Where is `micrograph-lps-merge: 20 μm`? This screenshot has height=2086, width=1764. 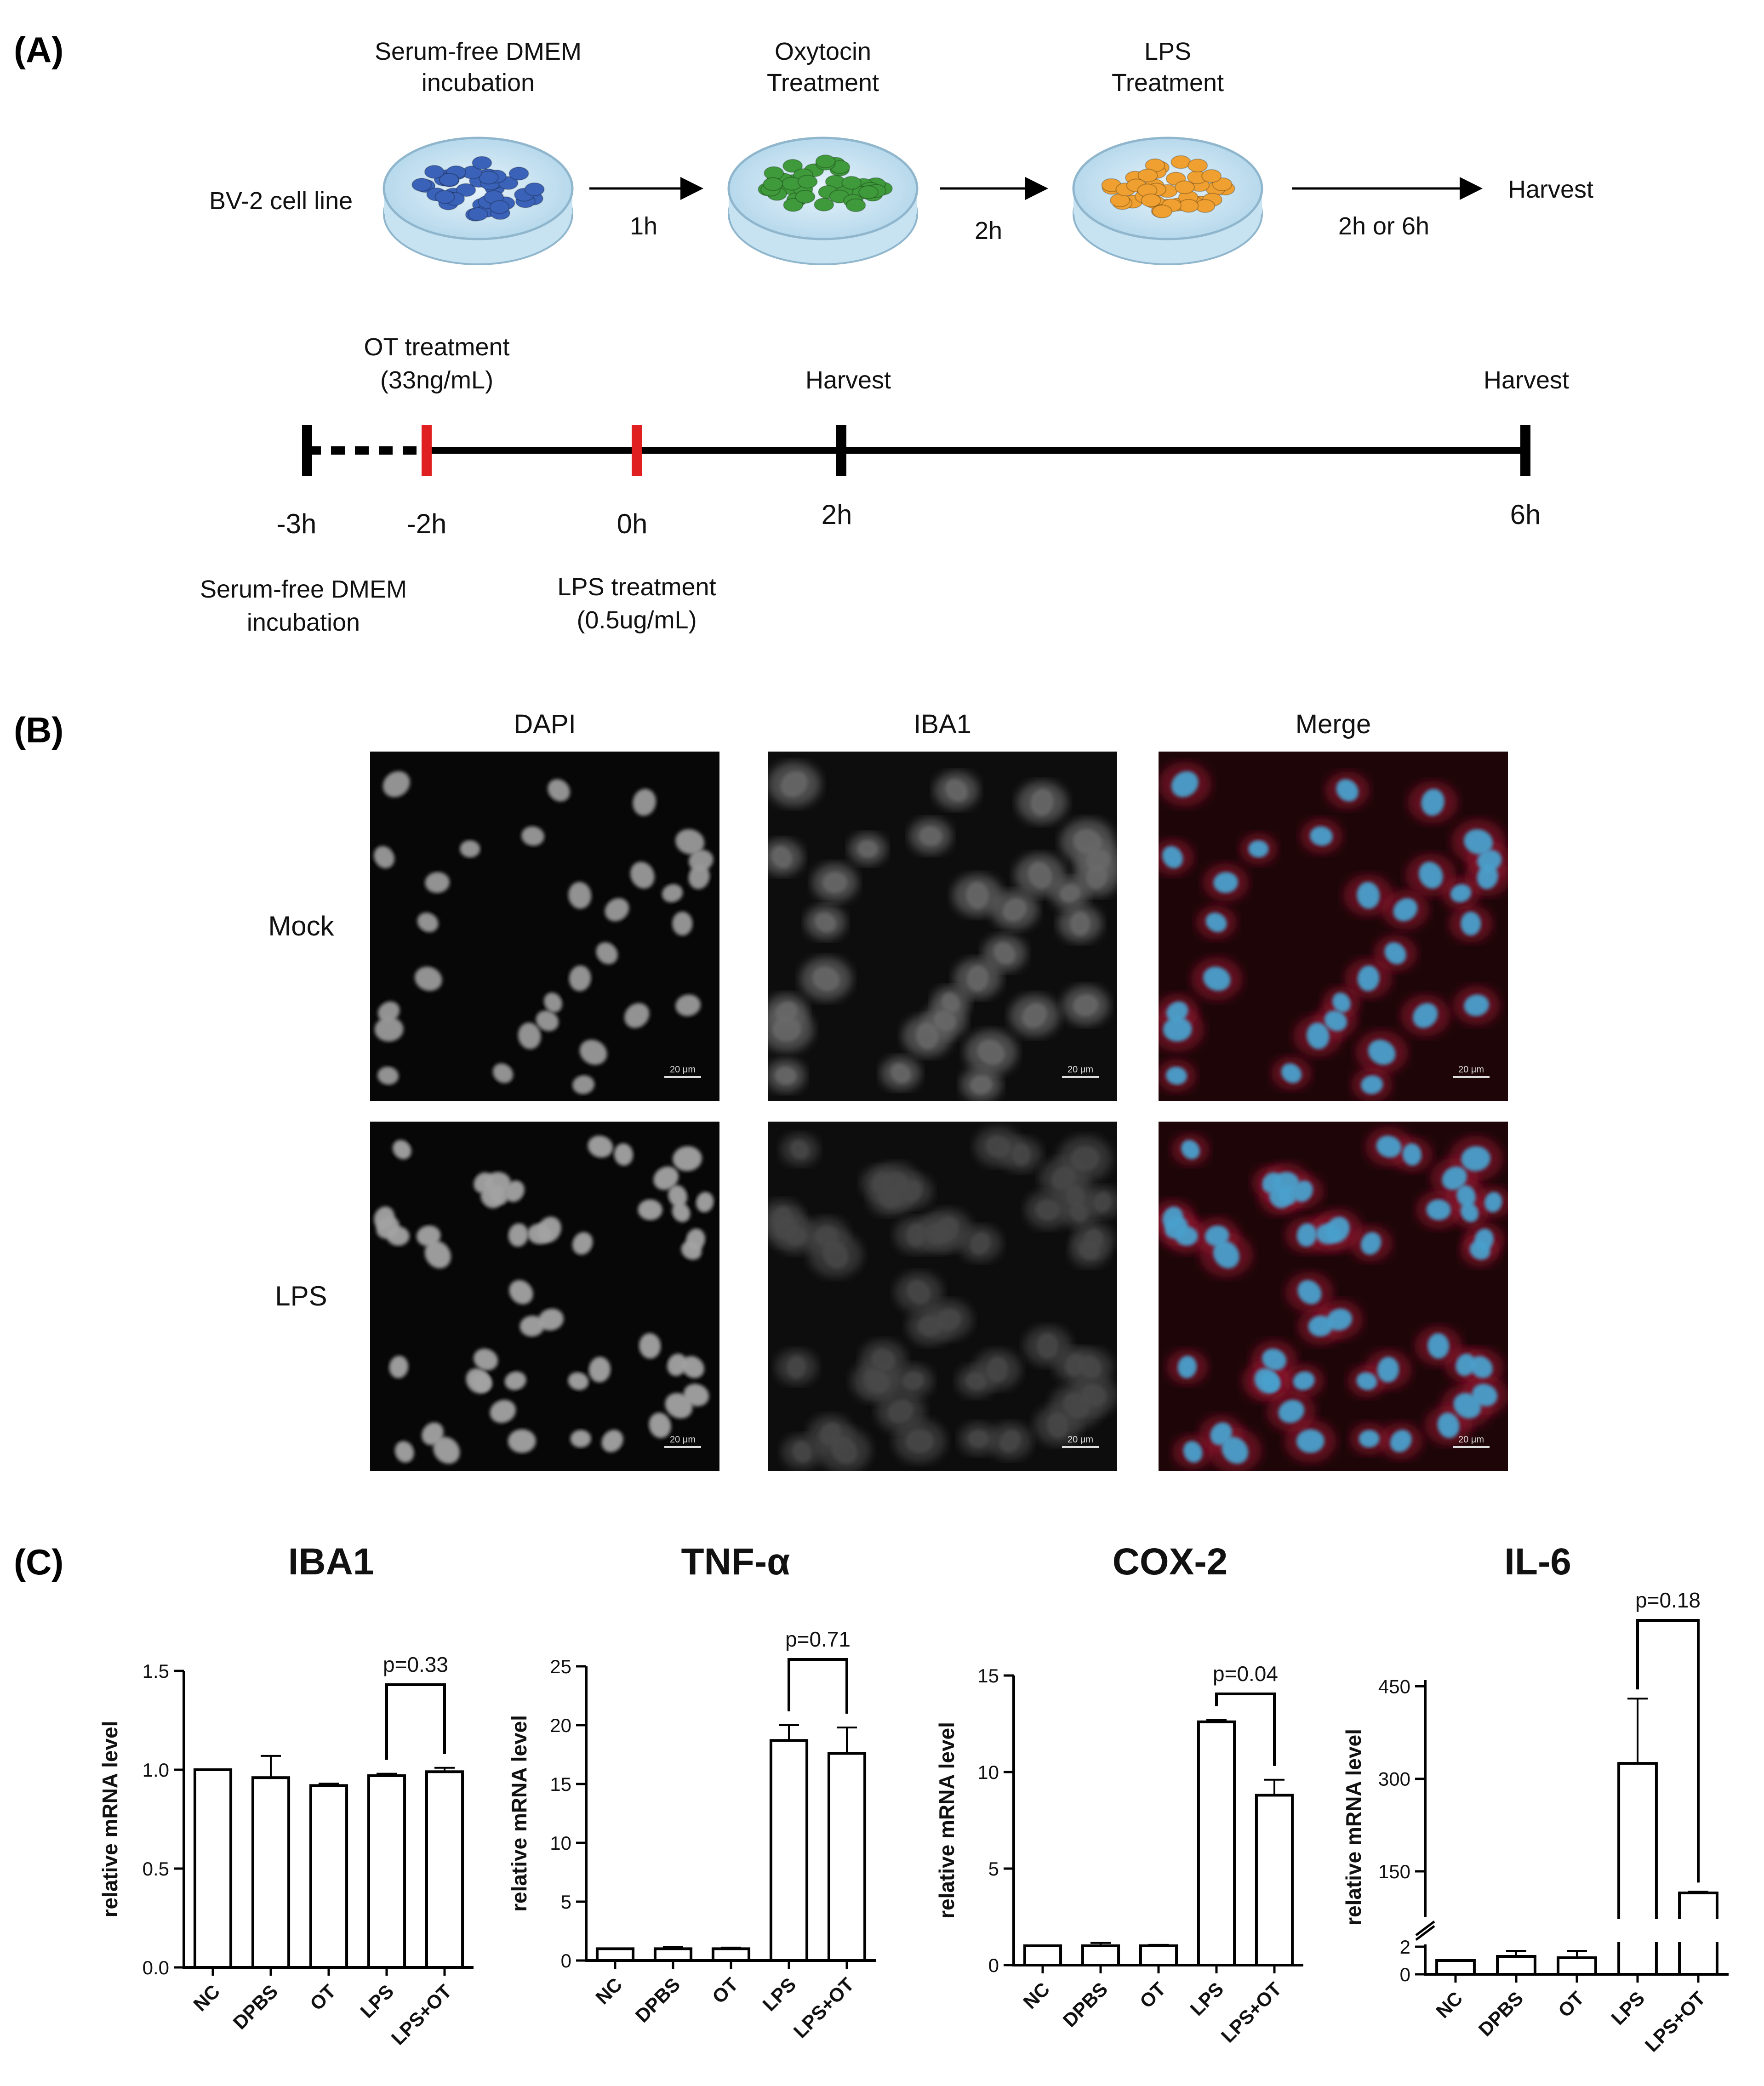
micrograph-lps-merge: 20 μm is located at coordinates (1333, 1296).